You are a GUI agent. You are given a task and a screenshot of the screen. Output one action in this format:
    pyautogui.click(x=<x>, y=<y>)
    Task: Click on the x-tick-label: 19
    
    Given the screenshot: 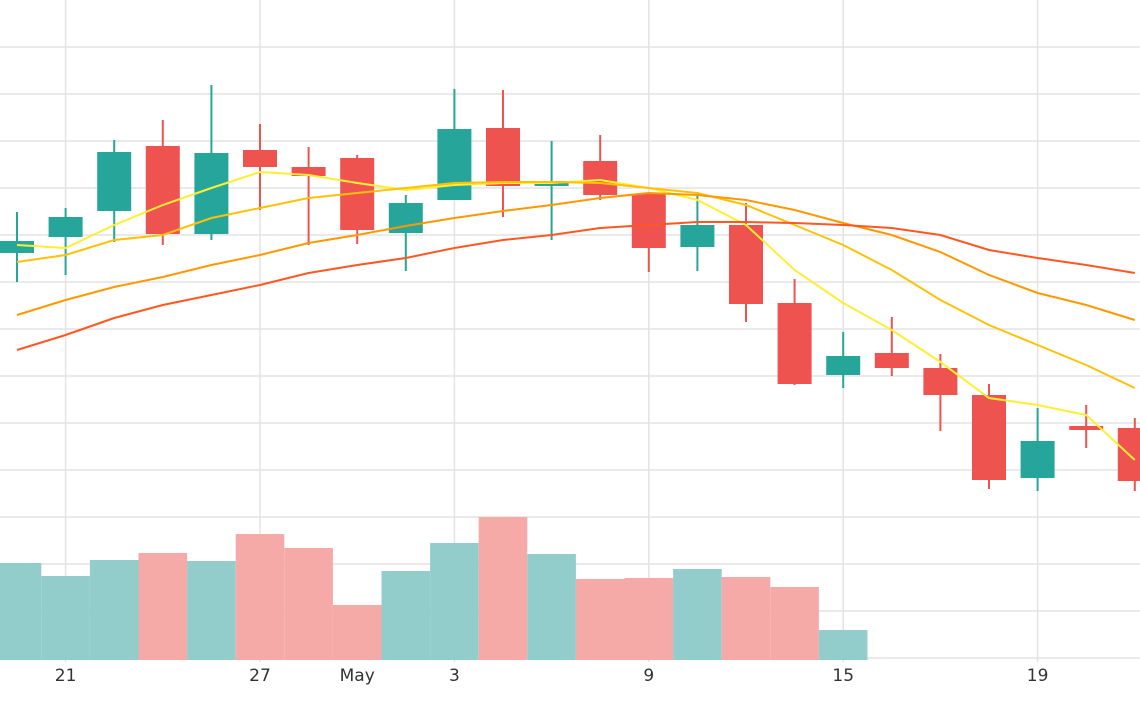 What is the action you would take?
    pyautogui.click(x=1038, y=676)
    